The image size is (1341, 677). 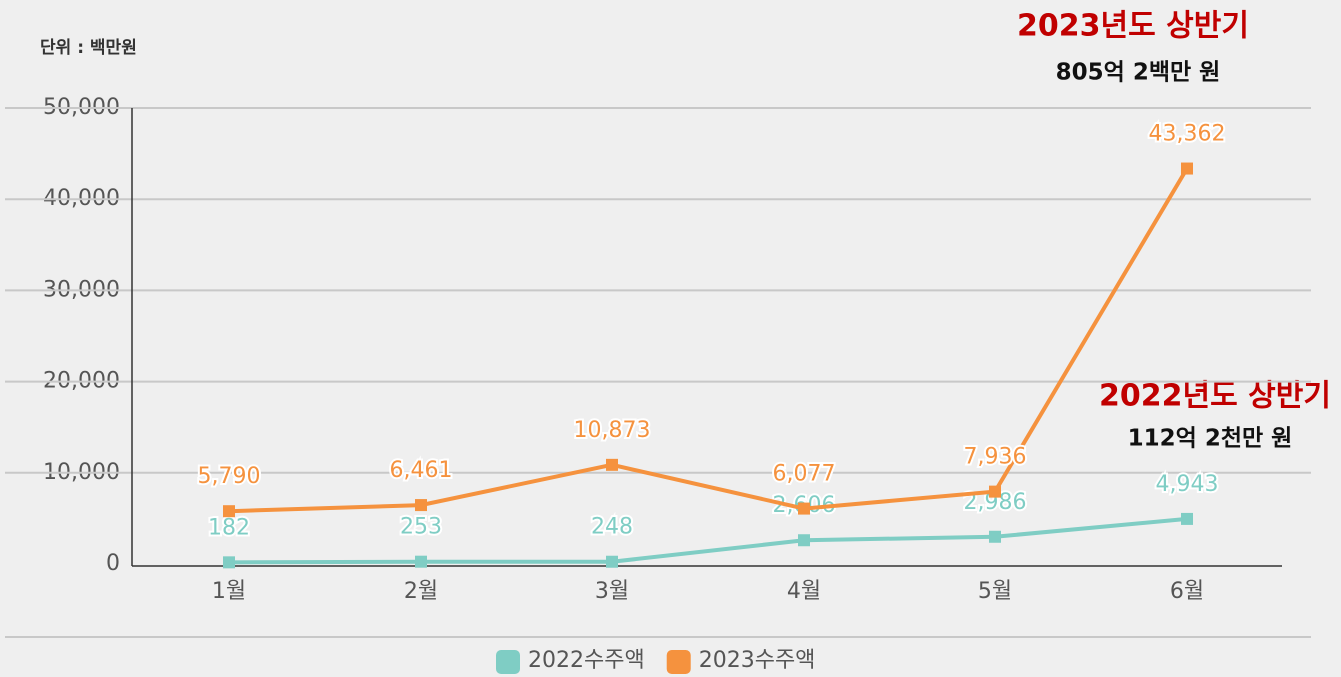 What do you see at coordinates (1138, 73) in the screenshot?
I see `annotation-text: 805억 2백만 원` at bounding box center [1138, 73].